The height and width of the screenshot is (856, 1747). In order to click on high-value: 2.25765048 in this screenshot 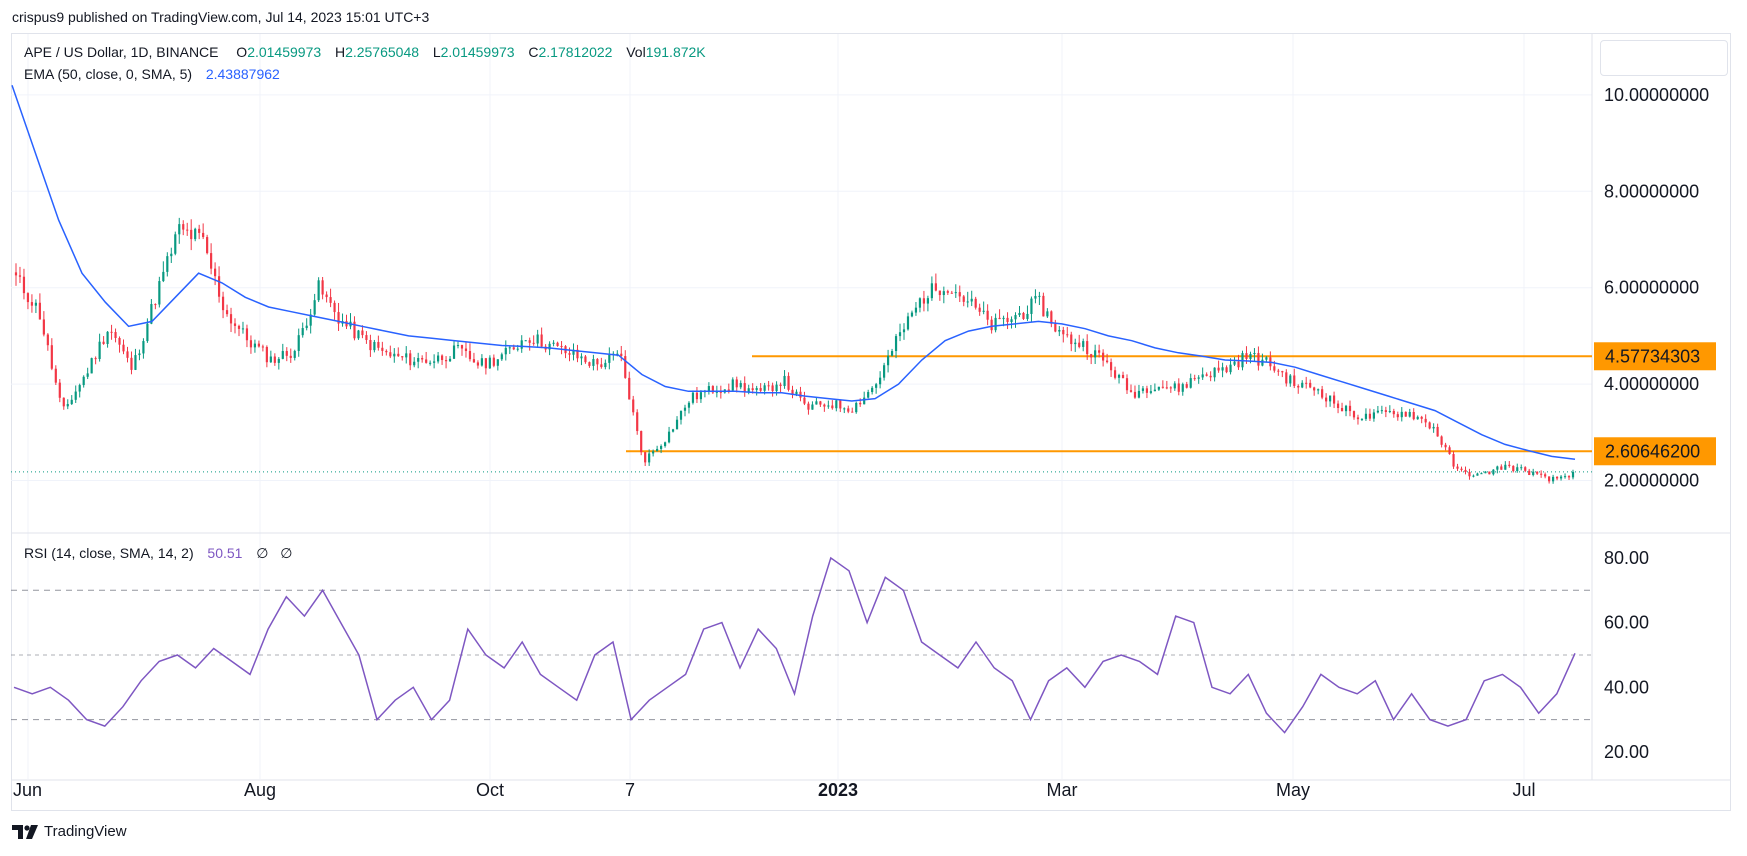, I will do `click(382, 52)`.